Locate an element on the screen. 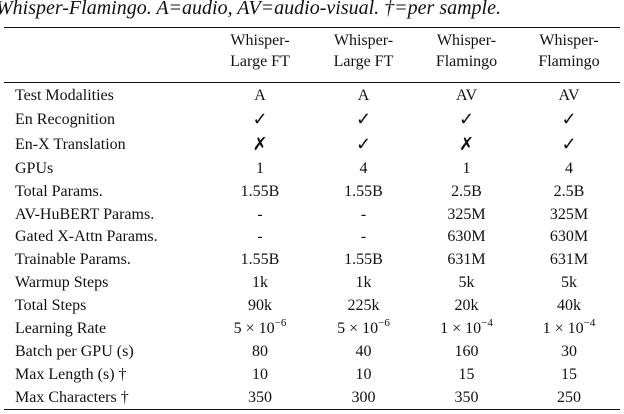 This screenshot has height=414, width=624. table-row: Trainable Params. 1.55B 1.55B 631M 631M is located at coordinates (312, 260).